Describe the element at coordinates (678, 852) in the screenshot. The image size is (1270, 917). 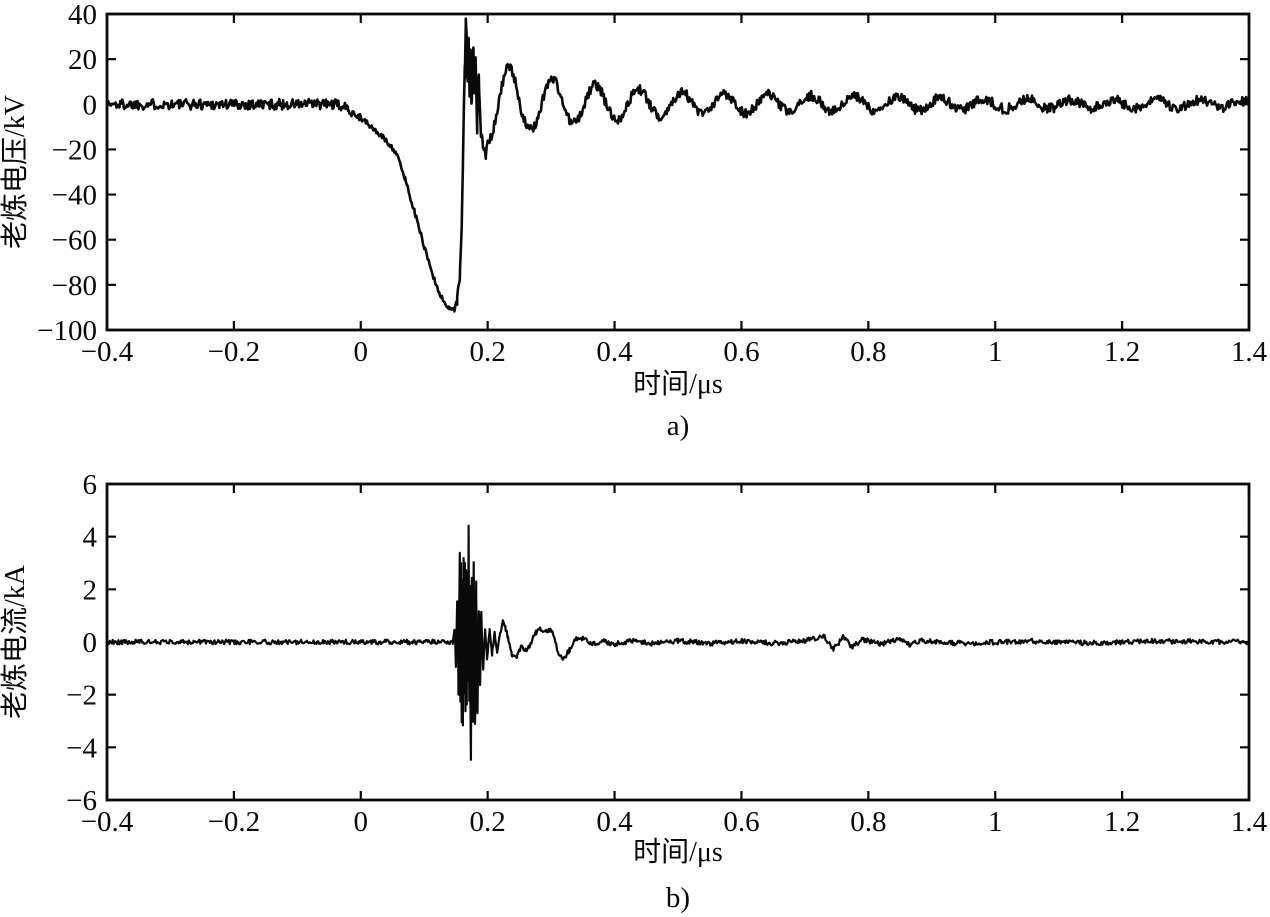
I see `panel-b-x-axis-label: 时间/μs` at that location.